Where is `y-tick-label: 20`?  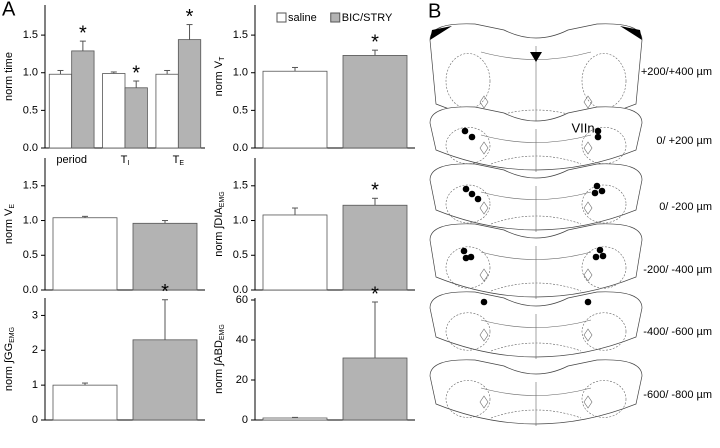 y-tick-label: 20 is located at coordinates (242, 380).